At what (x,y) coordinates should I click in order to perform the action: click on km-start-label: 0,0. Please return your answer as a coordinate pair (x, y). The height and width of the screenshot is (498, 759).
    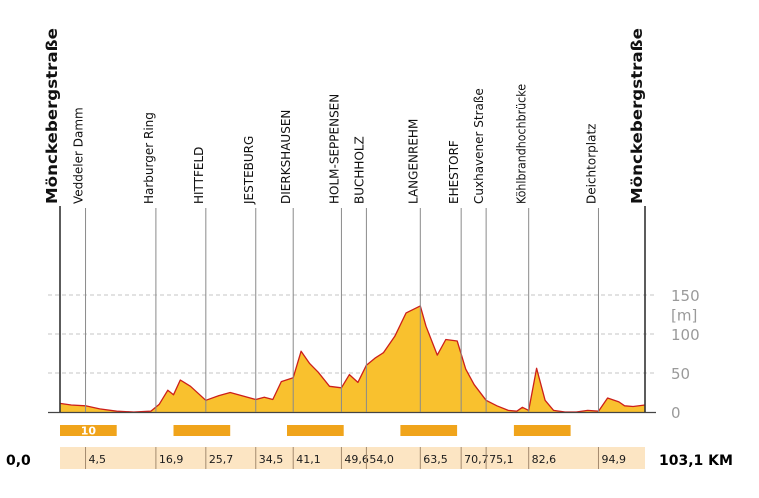
    Looking at the image, I should click on (18, 461).